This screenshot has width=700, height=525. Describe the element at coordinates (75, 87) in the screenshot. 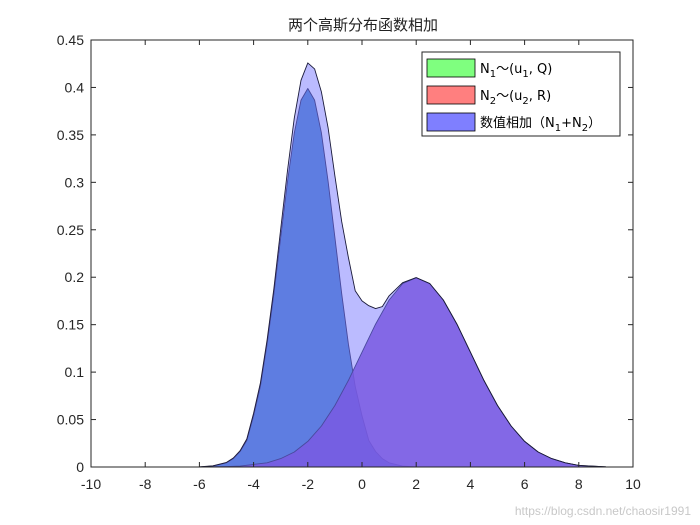

I see `y-tick-label: 0.4` at that location.